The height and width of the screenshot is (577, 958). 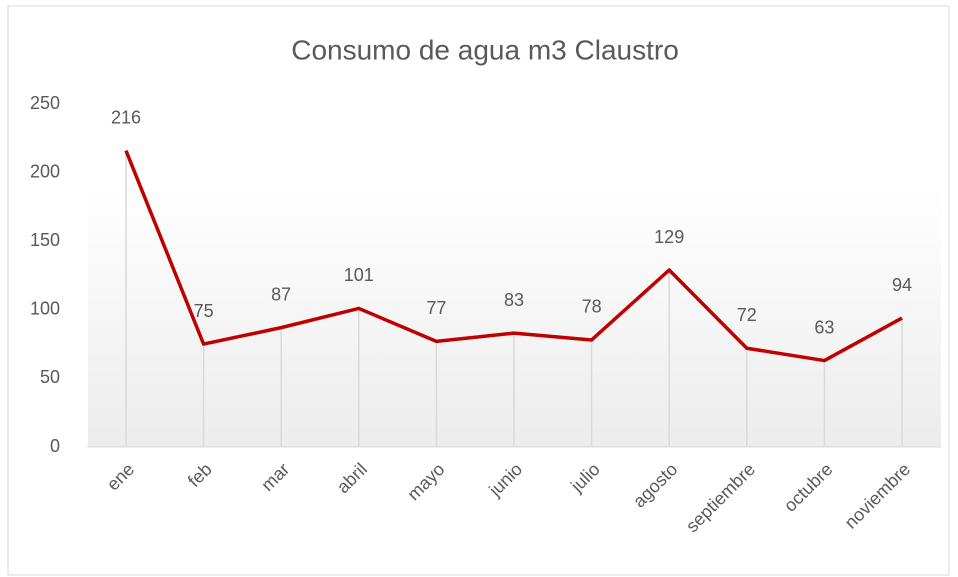 What do you see at coordinates (204, 311) in the screenshot?
I see `data-label: 75` at bounding box center [204, 311].